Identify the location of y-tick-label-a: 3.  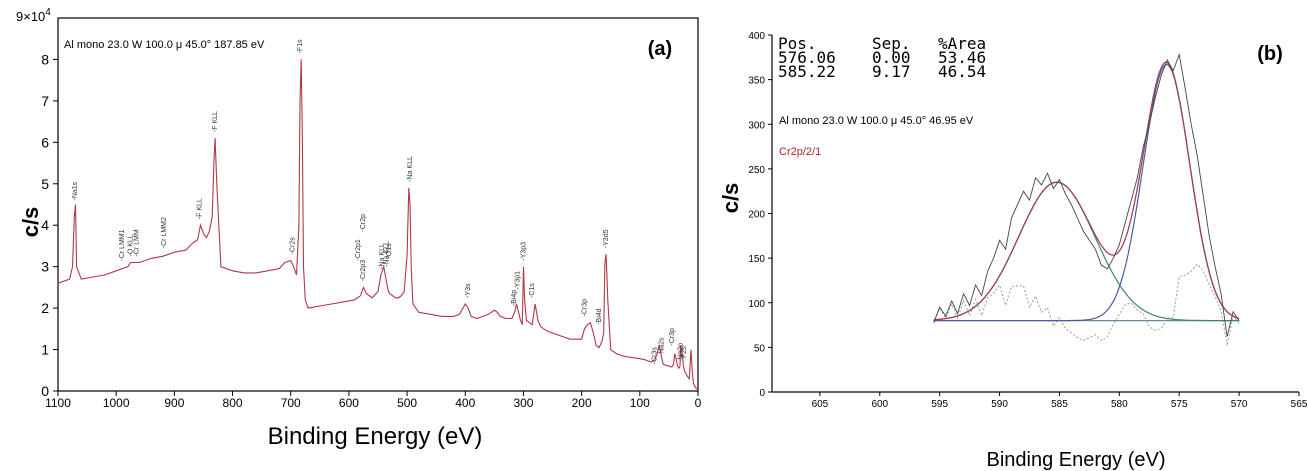
(45, 267).